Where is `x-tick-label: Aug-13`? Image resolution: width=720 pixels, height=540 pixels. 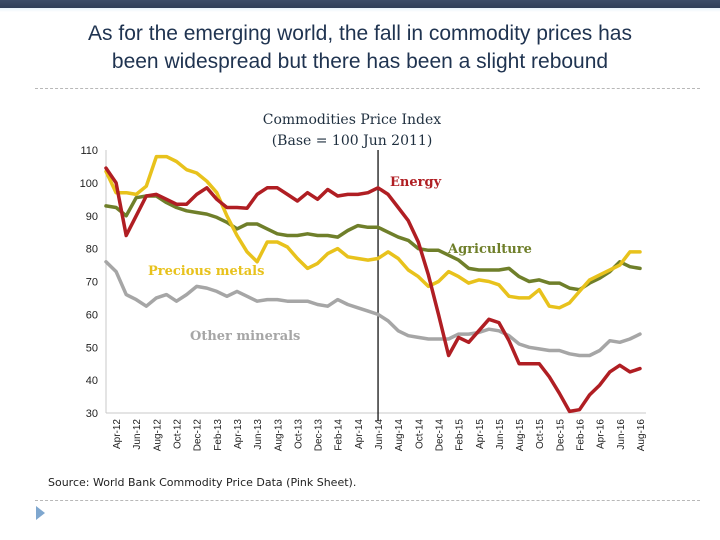
x-tick-label: Aug-13 is located at coordinates (278, 435).